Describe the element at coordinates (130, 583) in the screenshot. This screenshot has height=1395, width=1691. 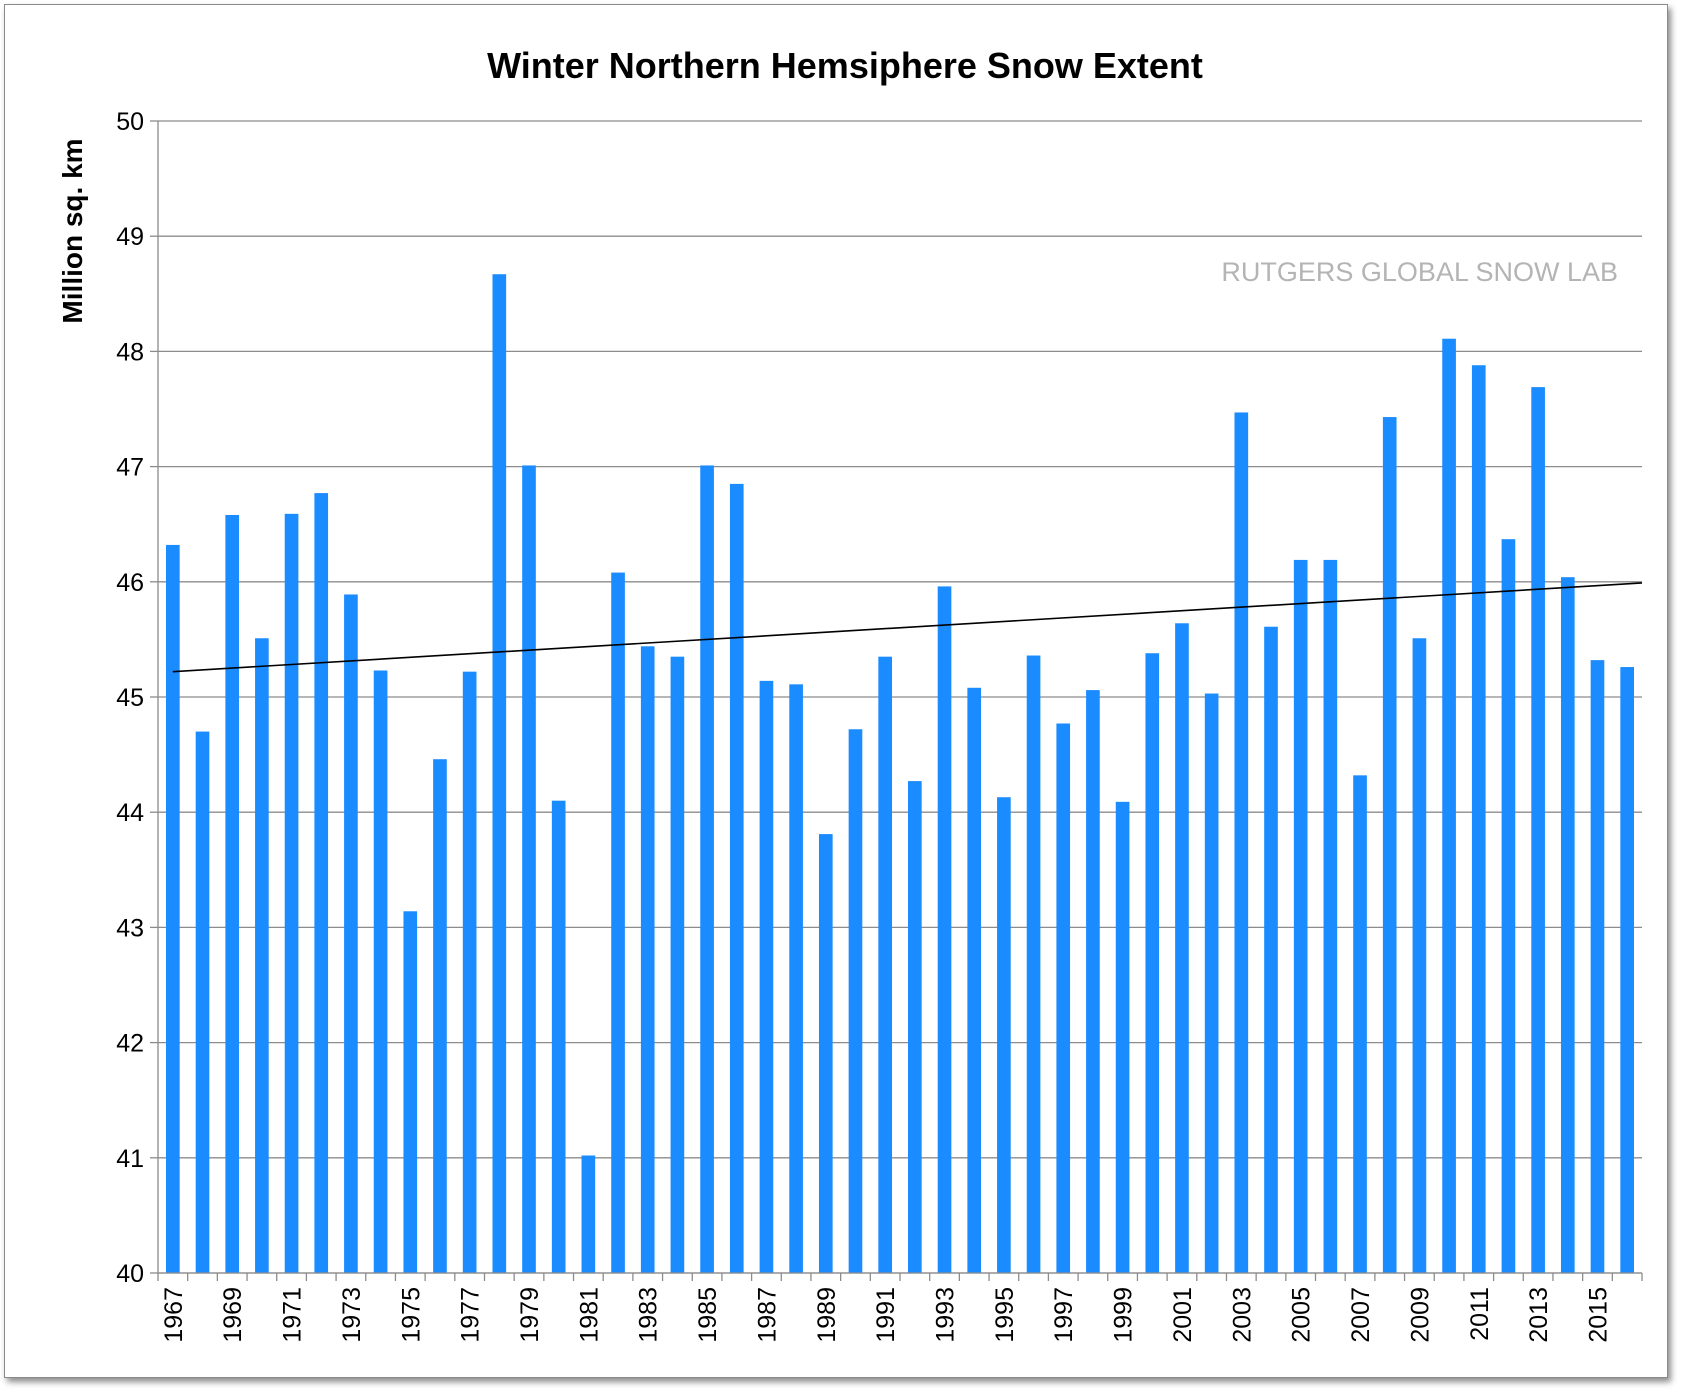
I see `y-tick-label: 46` at that location.